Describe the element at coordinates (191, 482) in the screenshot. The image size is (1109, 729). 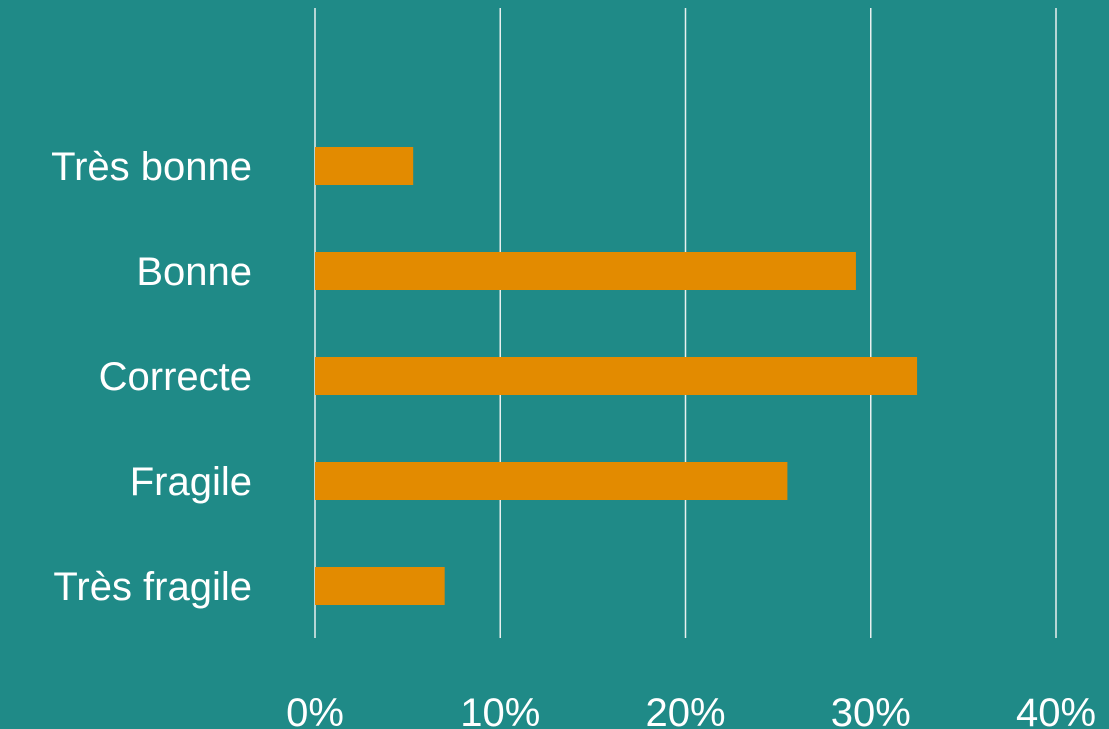
I see `category-label: Fragile` at that location.